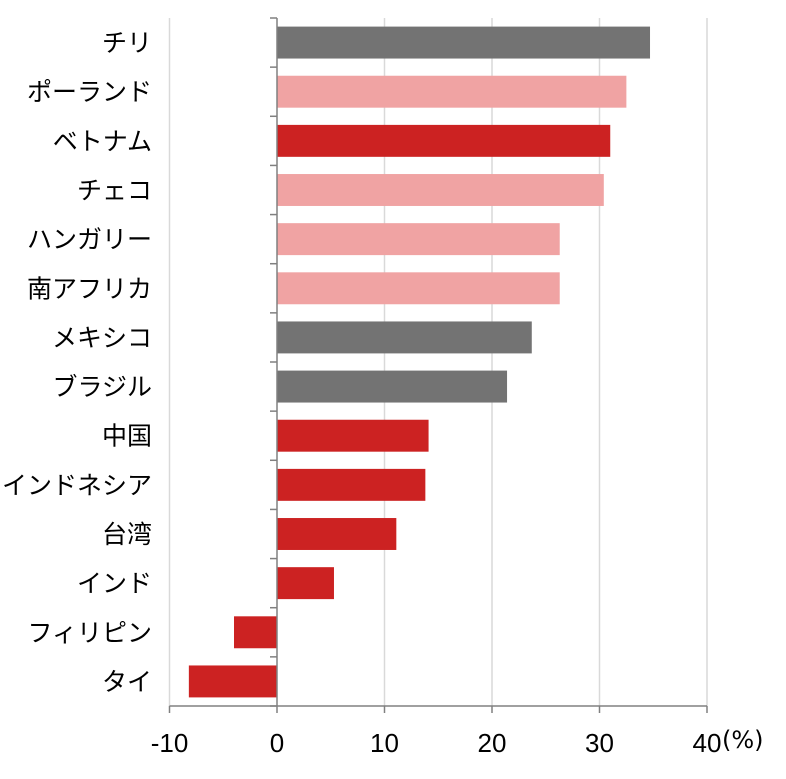 The height and width of the screenshot is (779, 786). I want to click on category-label: ポーランド, so click(89, 92).